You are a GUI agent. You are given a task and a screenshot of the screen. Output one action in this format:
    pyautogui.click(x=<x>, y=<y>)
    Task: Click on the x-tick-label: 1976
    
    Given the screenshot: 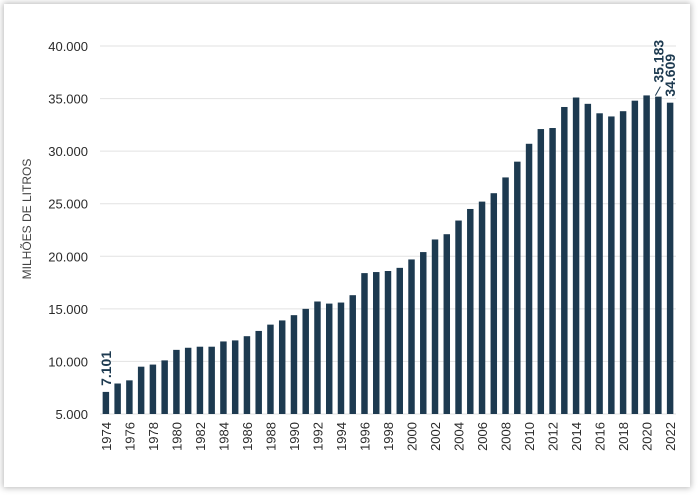 What is the action you would take?
    pyautogui.click(x=129, y=436)
    